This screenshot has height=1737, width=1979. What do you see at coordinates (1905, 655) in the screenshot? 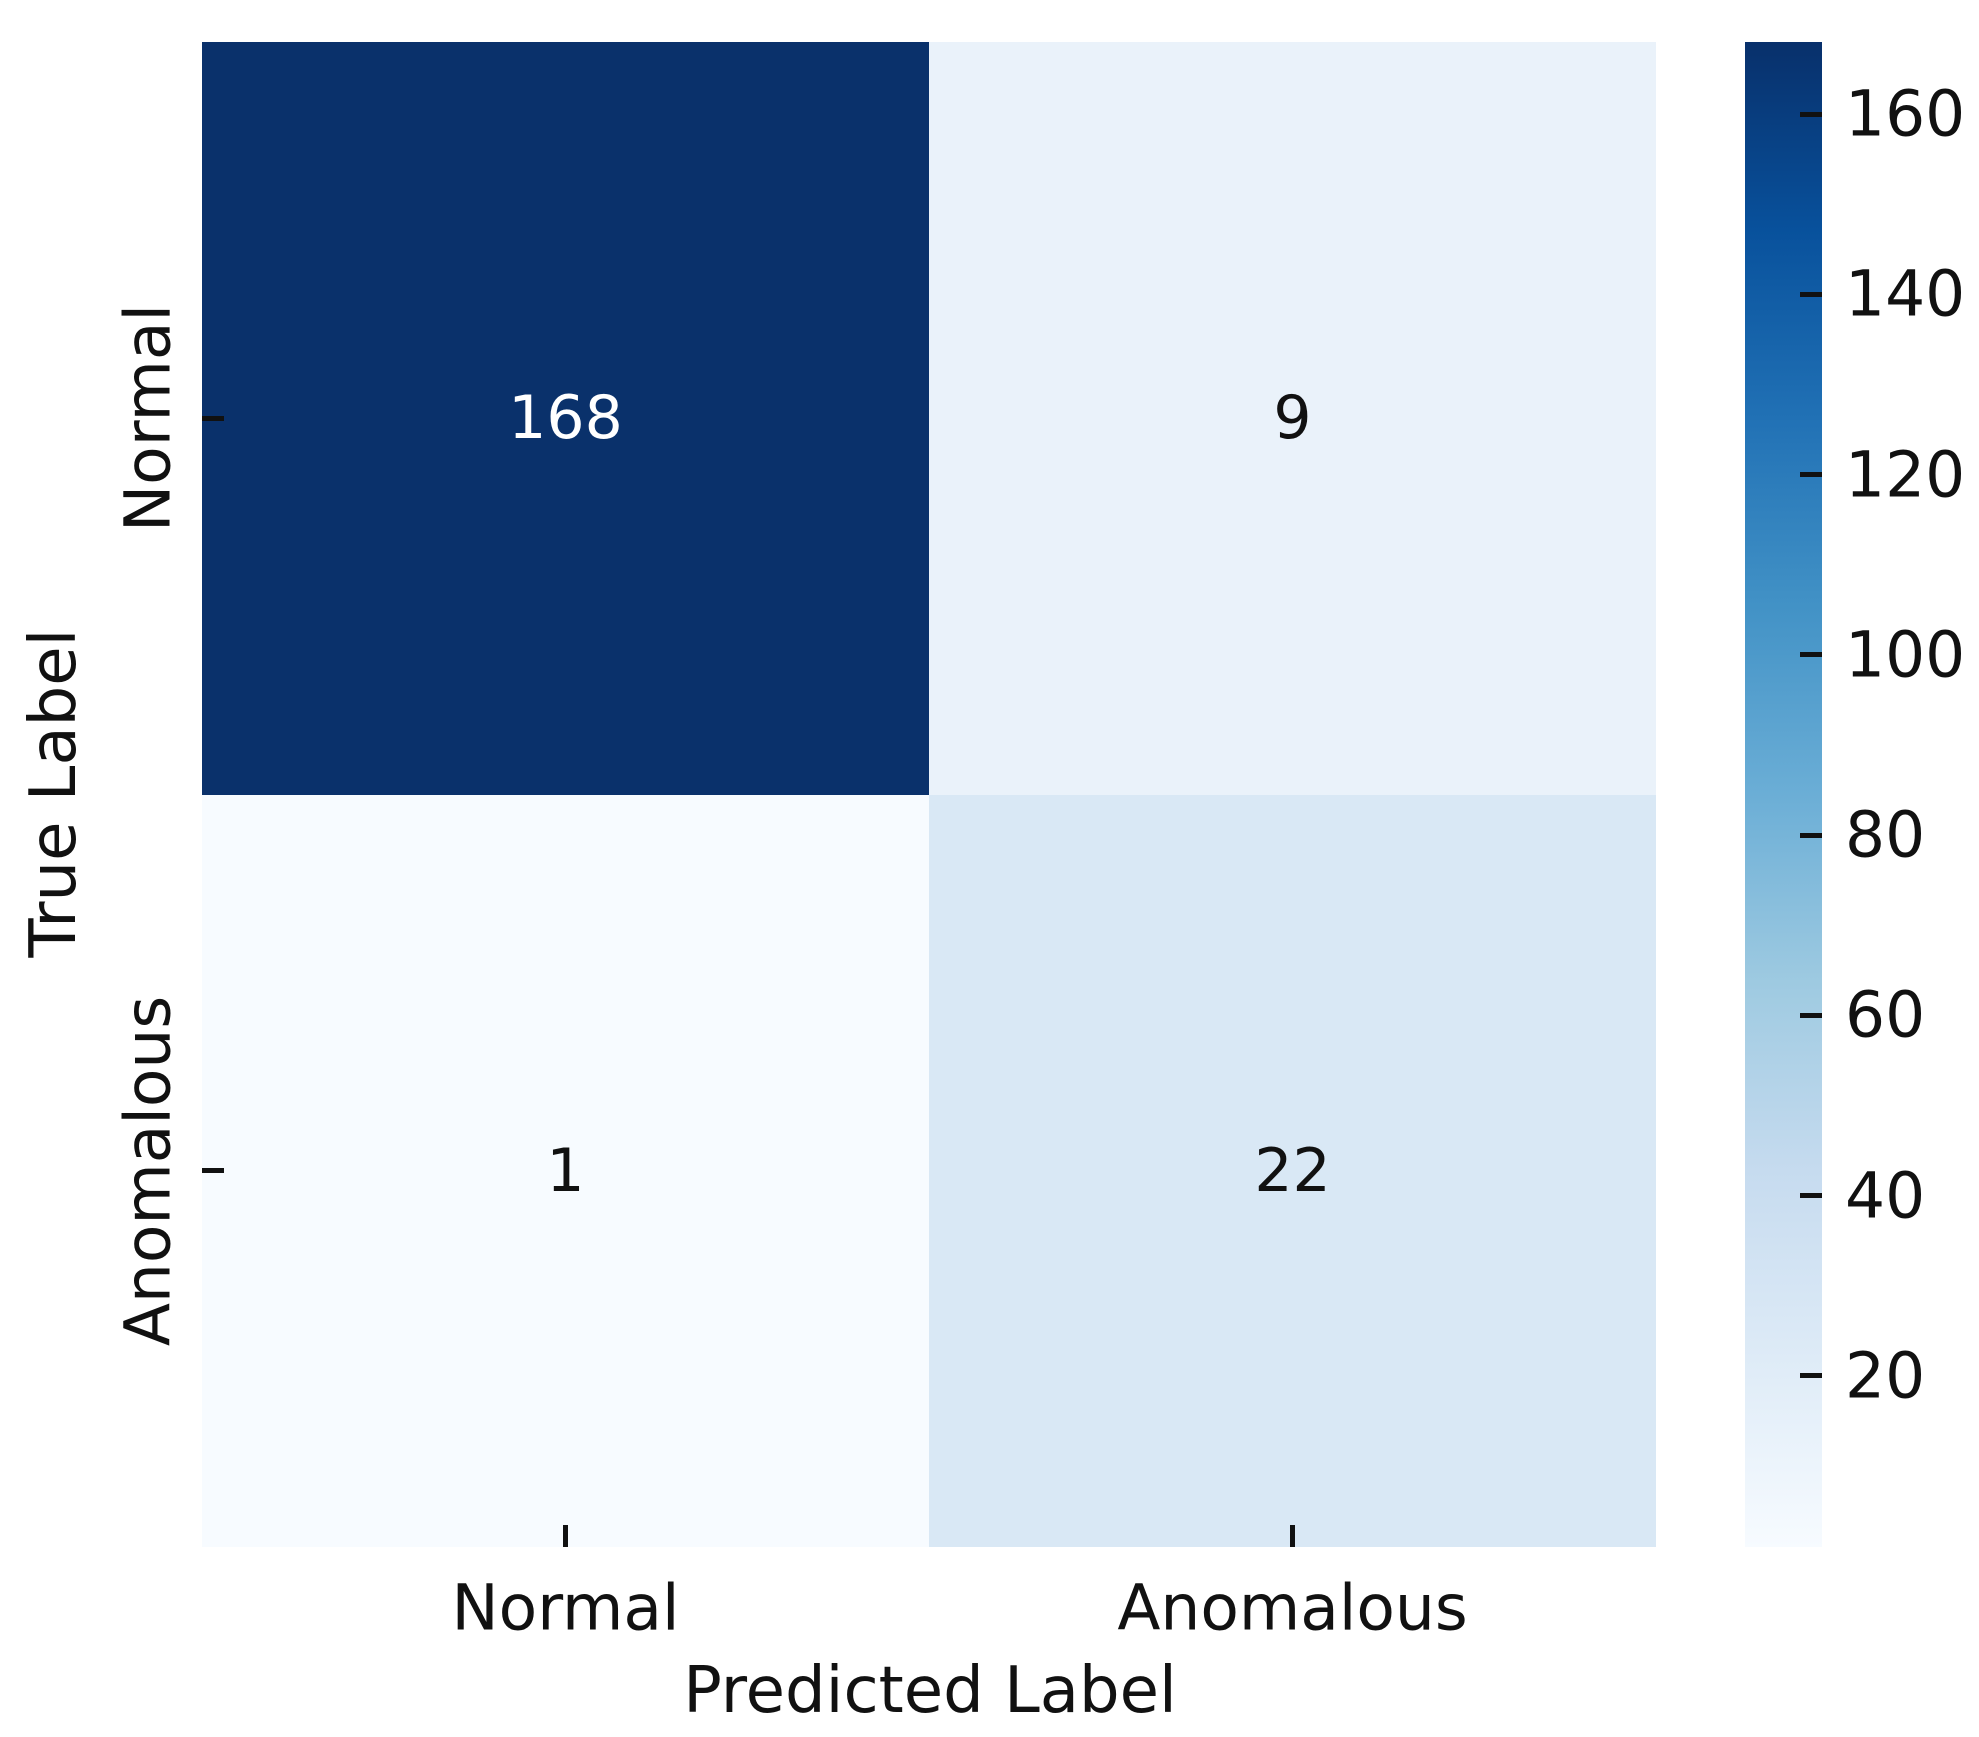
I see `colorbar-tick-label: 100` at bounding box center [1905, 655].